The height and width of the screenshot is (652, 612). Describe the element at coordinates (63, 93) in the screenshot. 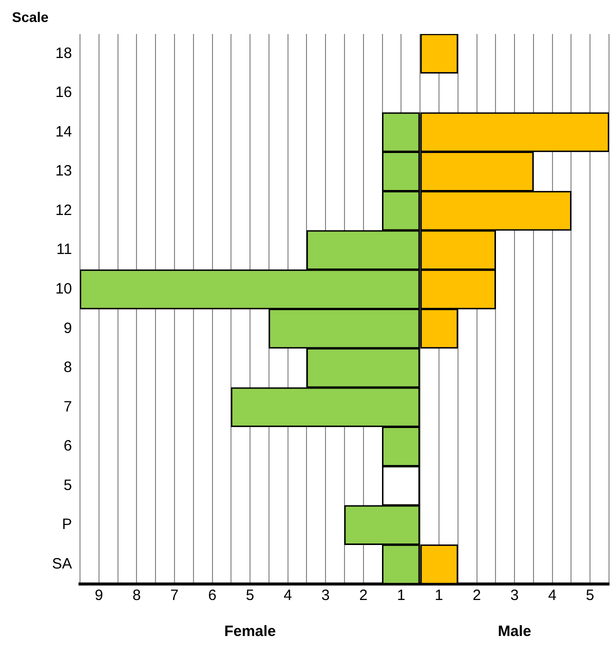

I see `y-tick-label: 16` at that location.